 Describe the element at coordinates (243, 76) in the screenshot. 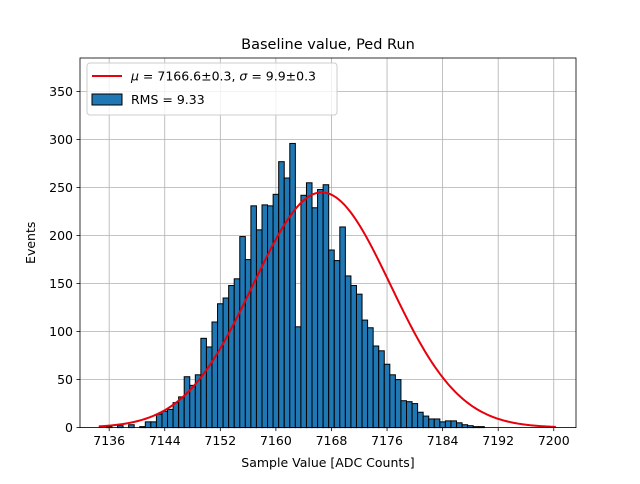

I see `legend-sigma-symbol: σ` at that location.